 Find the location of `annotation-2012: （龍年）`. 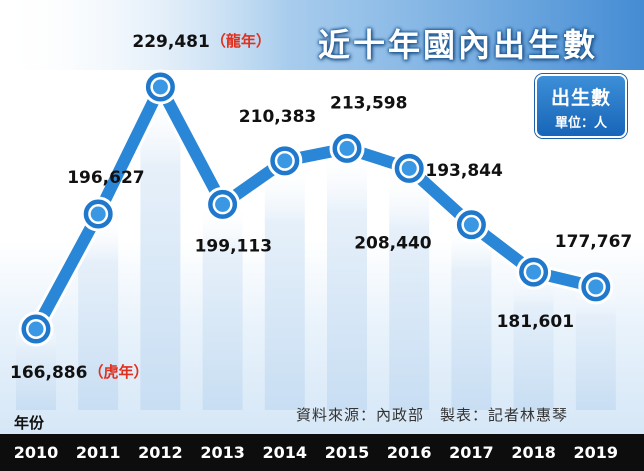

annotation-2012: （龍年） is located at coordinates (241, 41).